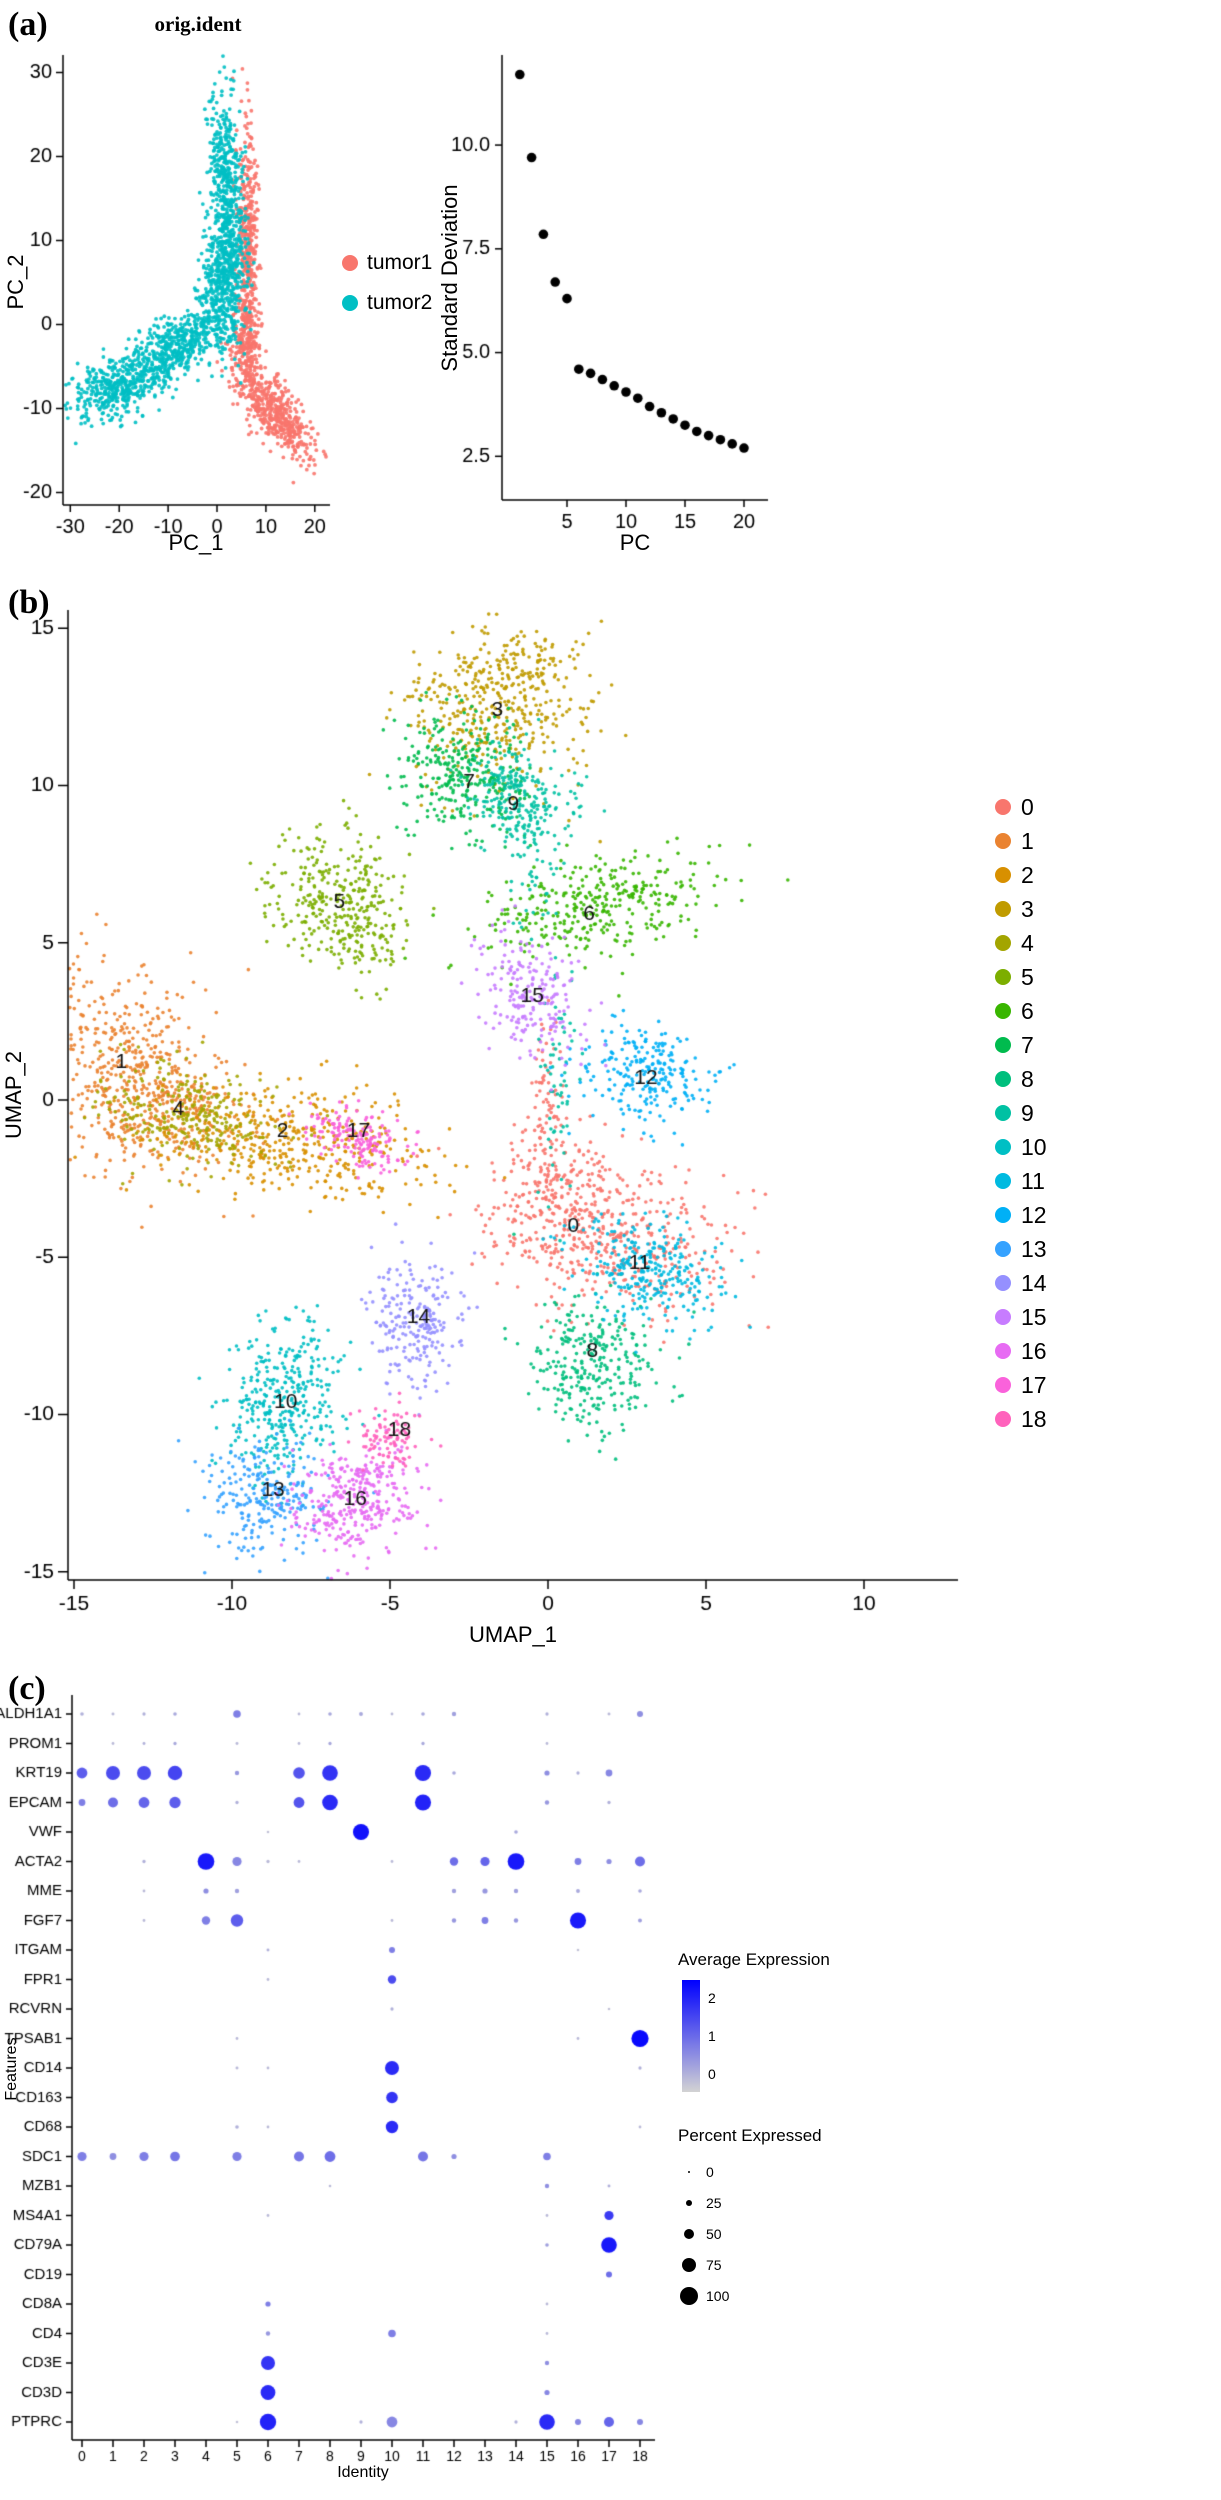 The image size is (1221, 2500). I want to click on cluster-10-label: 10, so click(1034, 1146).